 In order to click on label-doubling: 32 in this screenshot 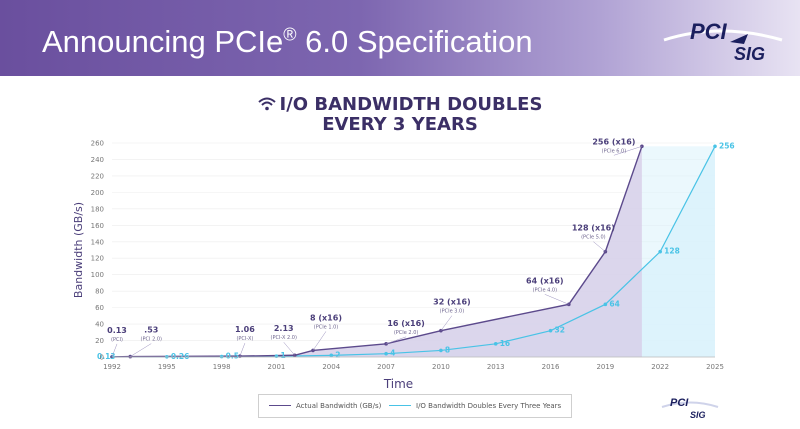, I will do `click(560, 330)`.